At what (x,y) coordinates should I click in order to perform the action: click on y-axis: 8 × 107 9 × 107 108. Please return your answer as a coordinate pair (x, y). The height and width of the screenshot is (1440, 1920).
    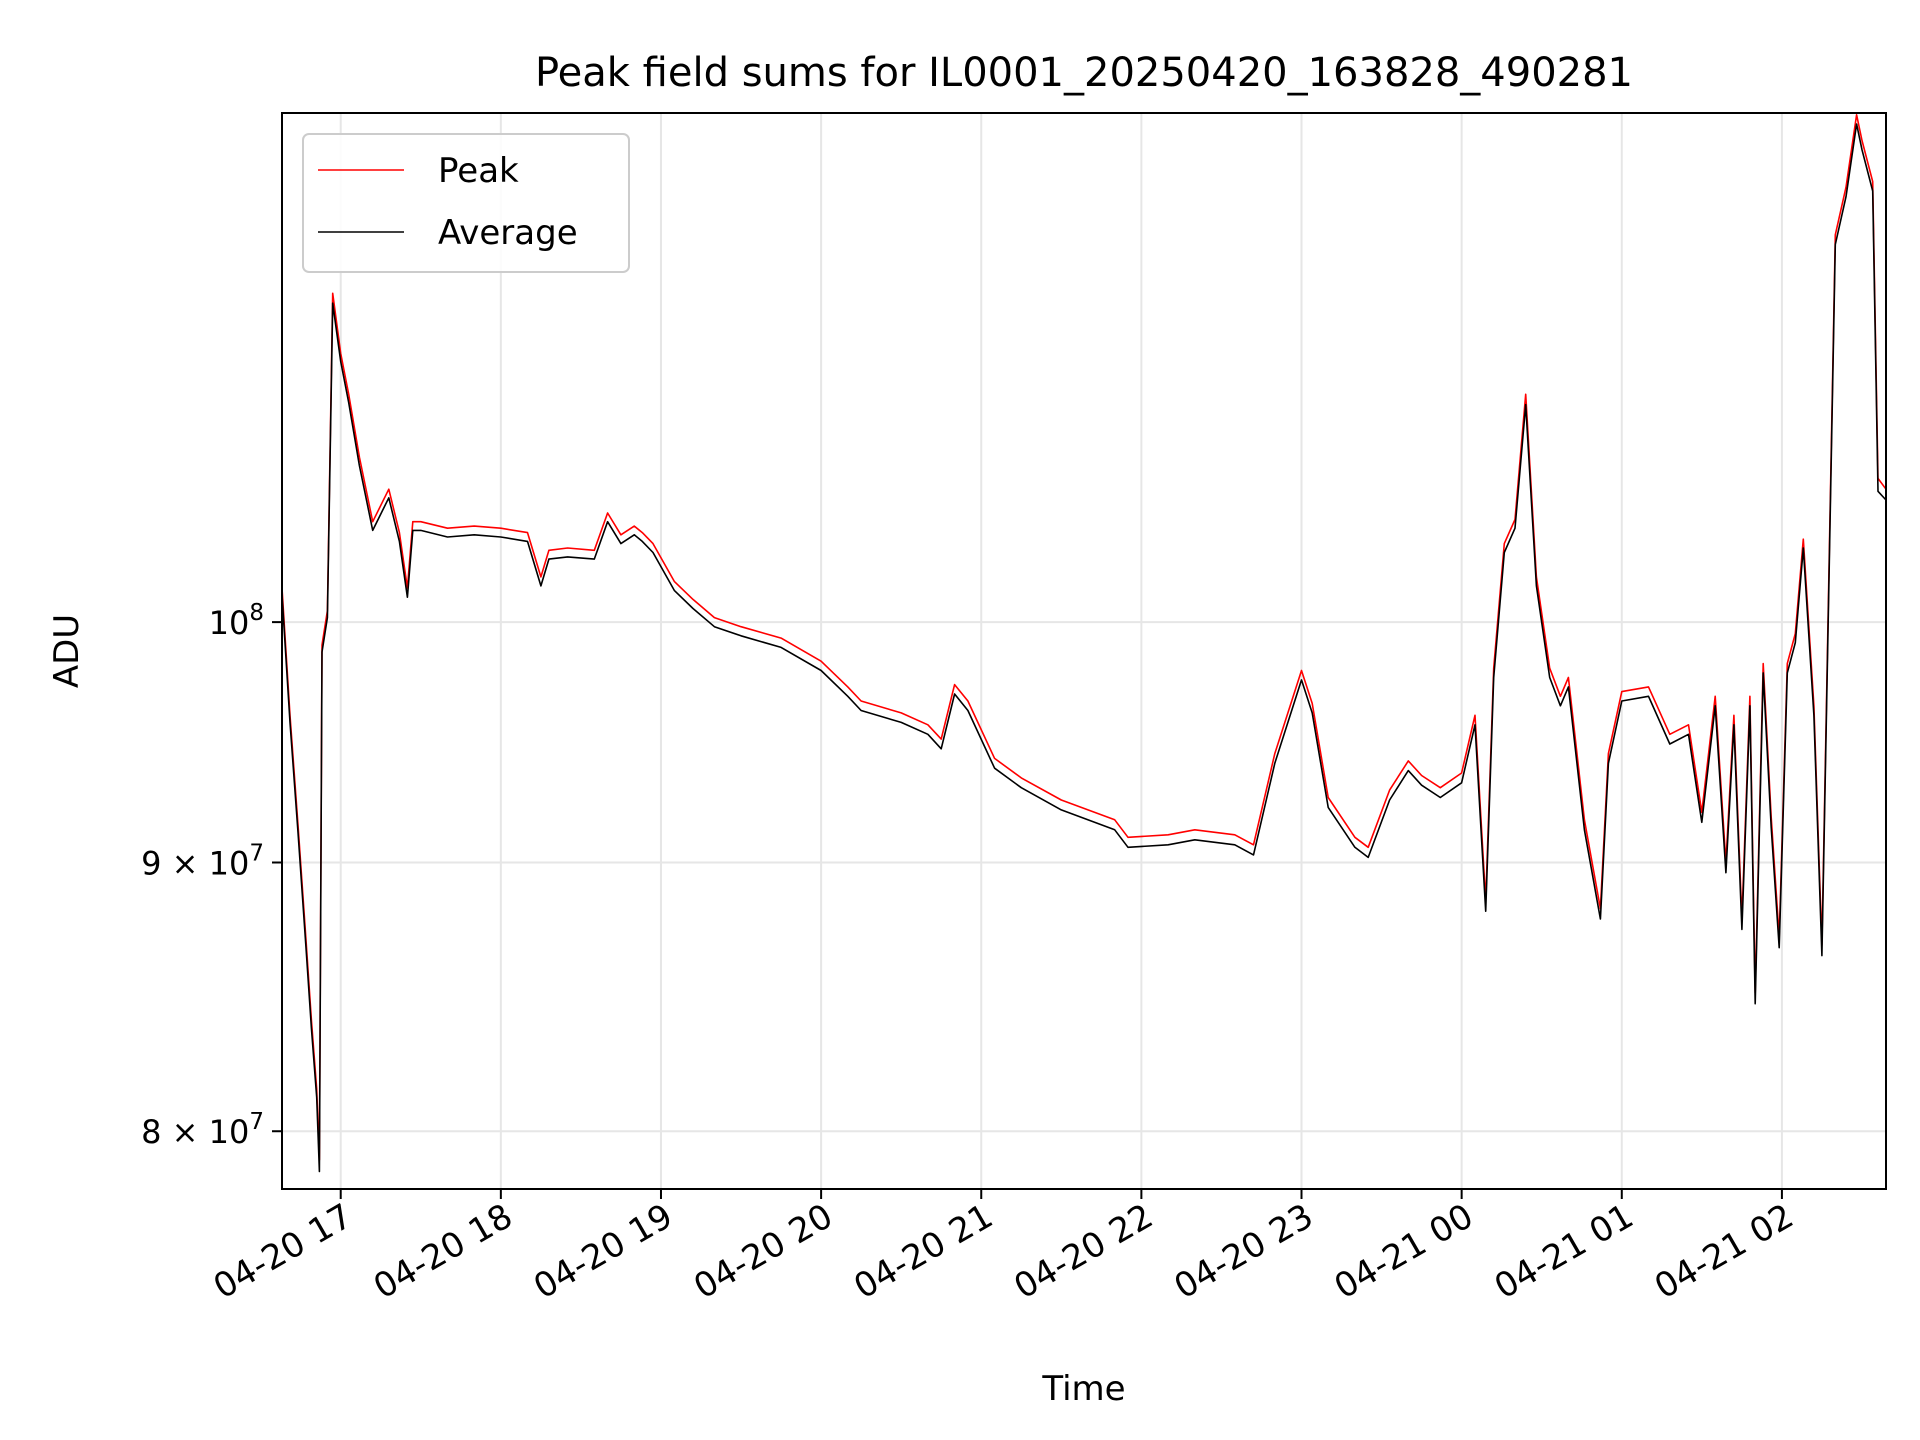
    Looking at the image, I should click on (211, 875).